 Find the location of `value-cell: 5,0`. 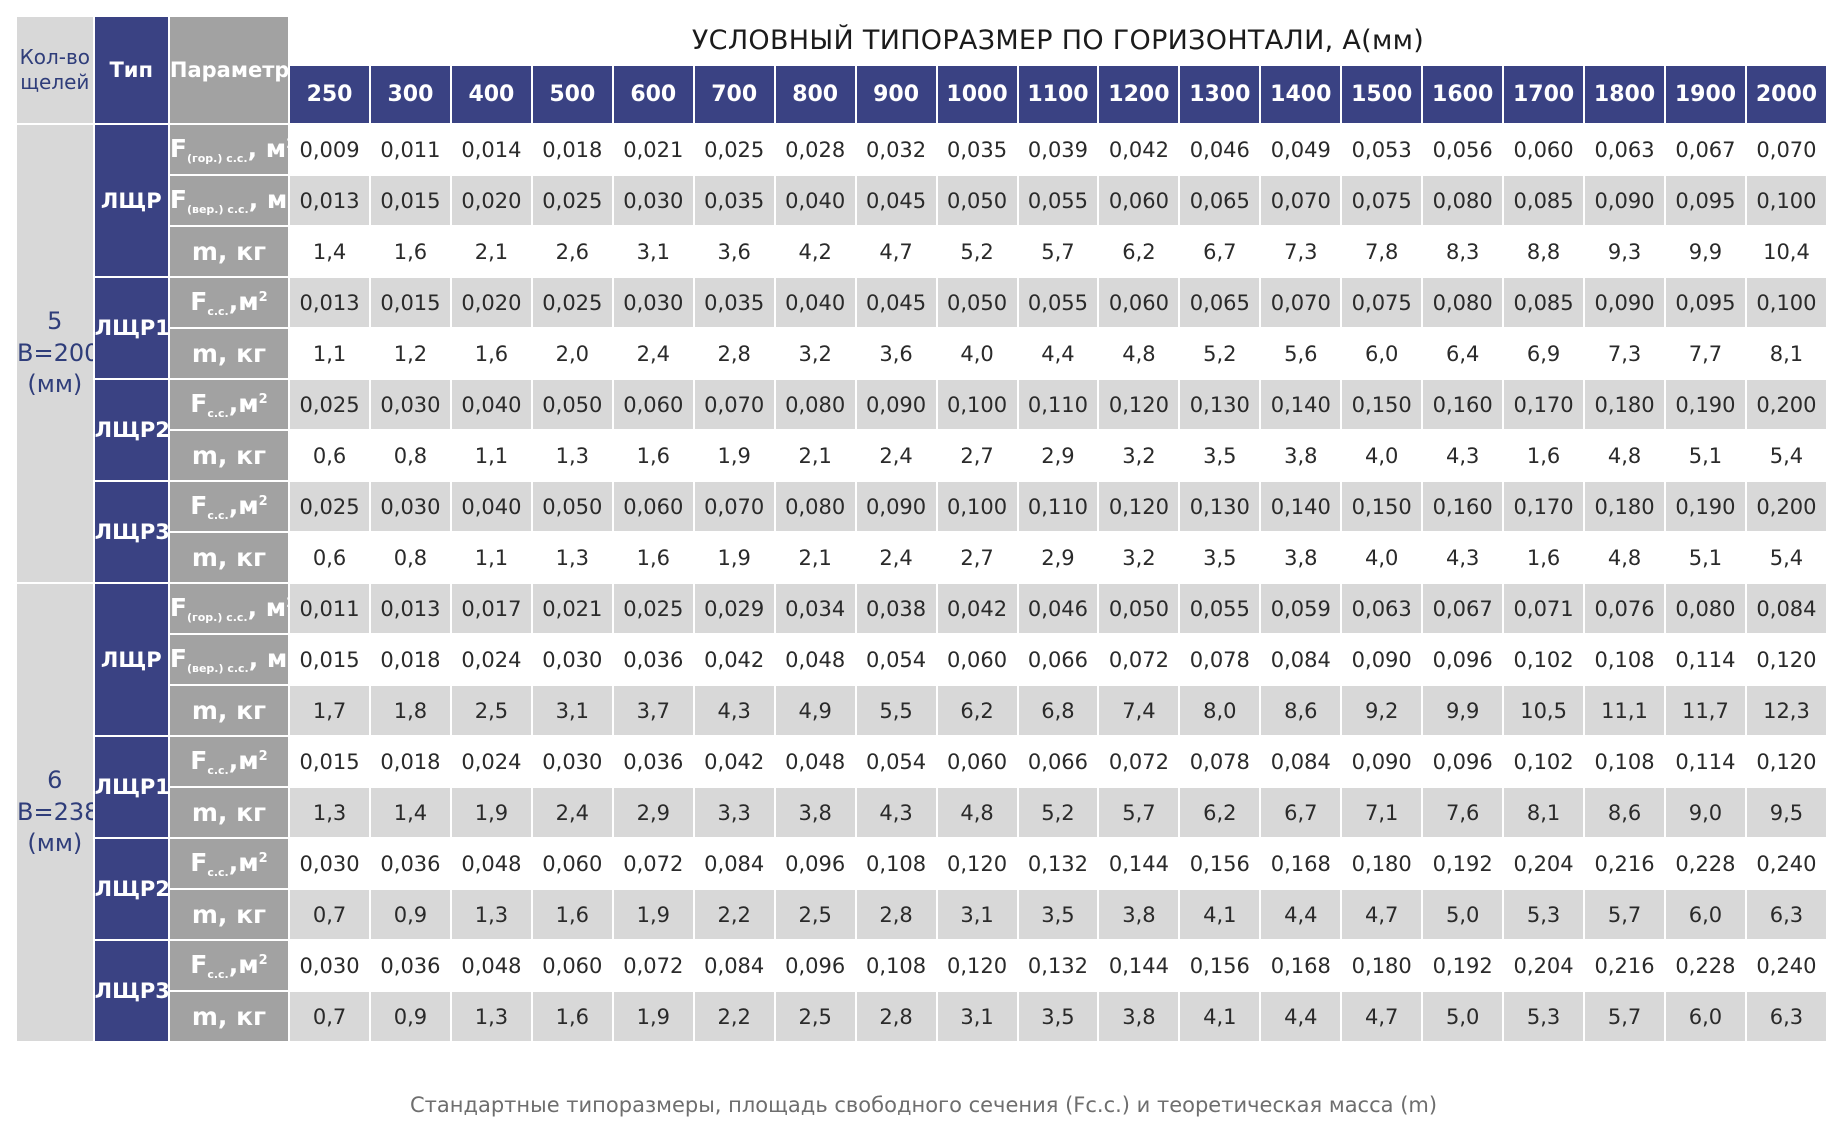

value-cell: 5,0 is located at coordinates (1463, 914).